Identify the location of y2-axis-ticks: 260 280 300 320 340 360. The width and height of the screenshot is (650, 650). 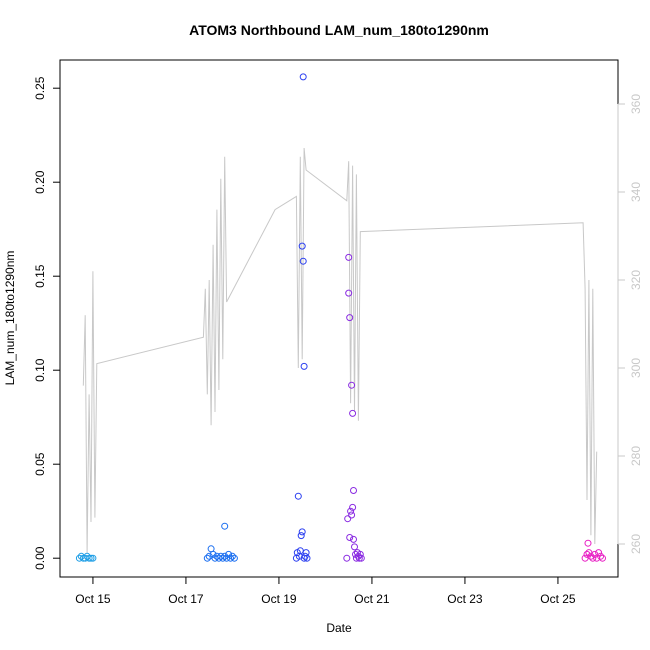
(630, 324).